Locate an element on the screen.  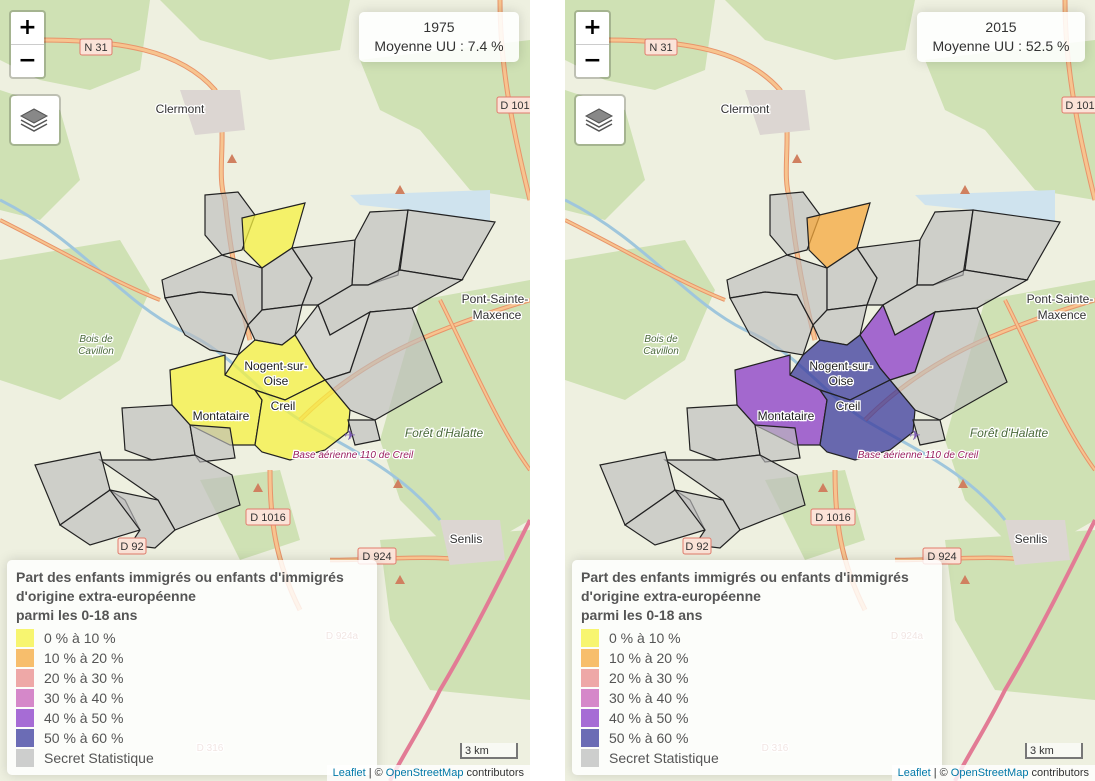
place-label-senlis: Senlis is located at coordinates (466, 539).